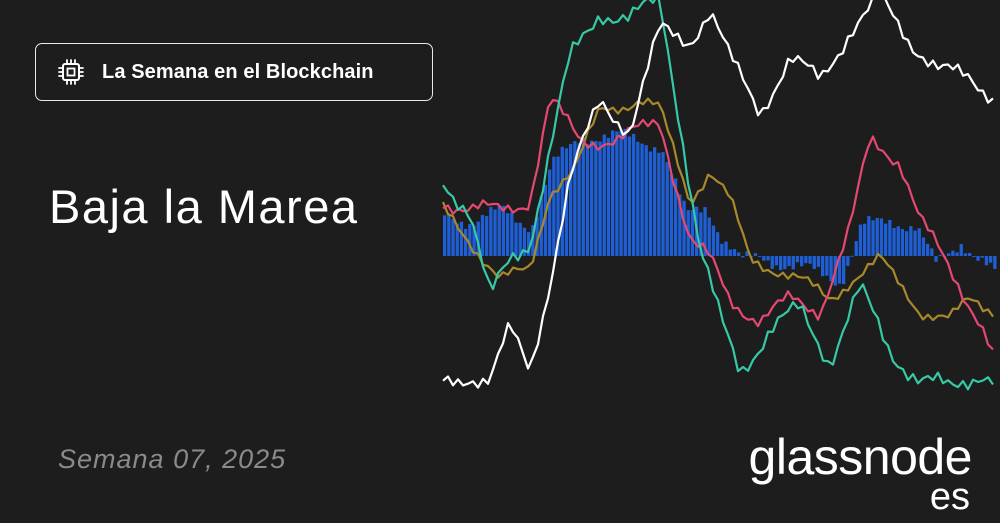 This screenshot has width=1000, height=523. What do you see at coordinates (238, 71) in the screenshot?
I see `badge-label: La Semana en el Blockchain` at bounding box center [238, 71].